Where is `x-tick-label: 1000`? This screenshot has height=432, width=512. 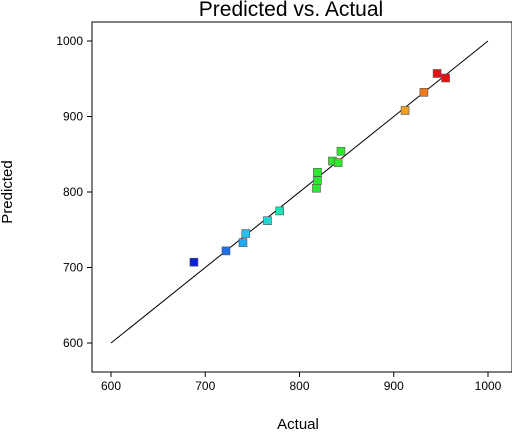
x-tick-label: 1000 is located at coordinates (488, 386).